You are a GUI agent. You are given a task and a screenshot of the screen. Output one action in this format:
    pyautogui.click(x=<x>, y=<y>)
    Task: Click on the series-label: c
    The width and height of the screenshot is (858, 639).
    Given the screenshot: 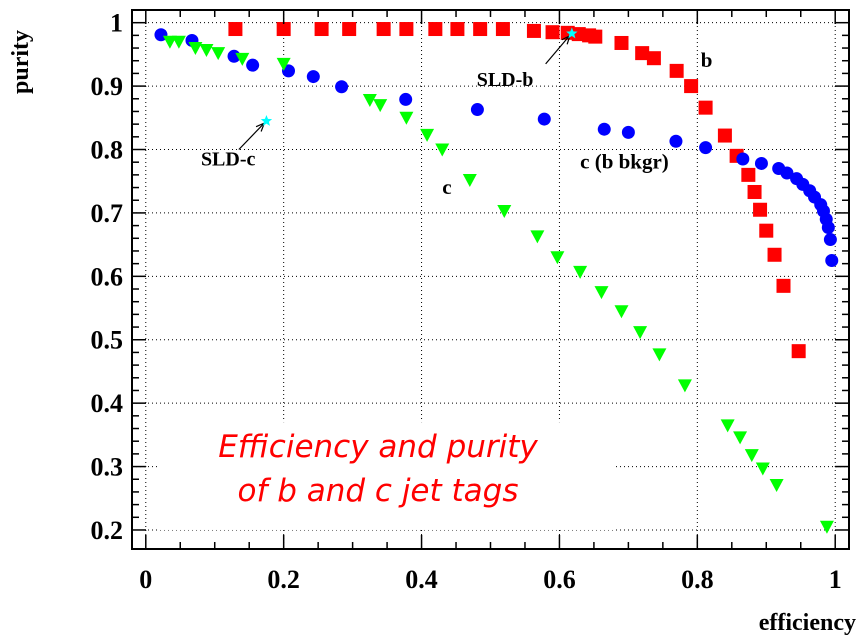 What is the action you would take?
    pyautogui.click(x=446, y=187)
    